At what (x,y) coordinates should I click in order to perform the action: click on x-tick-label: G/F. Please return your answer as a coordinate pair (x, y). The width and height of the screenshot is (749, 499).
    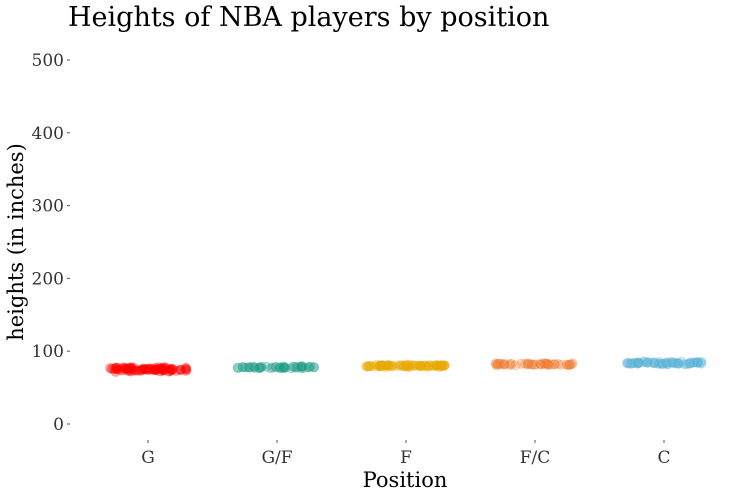
    Looking at the image, I should click on (276, 458).